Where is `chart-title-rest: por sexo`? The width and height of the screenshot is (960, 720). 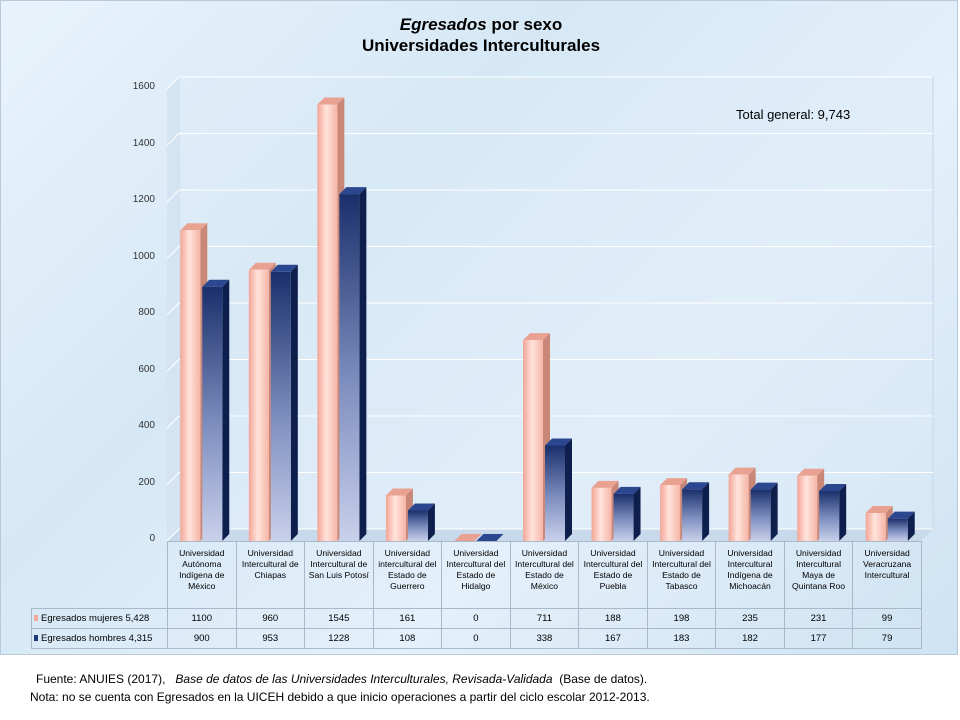 chart-title-rest: por sexo is located at coordinates (527, 24).